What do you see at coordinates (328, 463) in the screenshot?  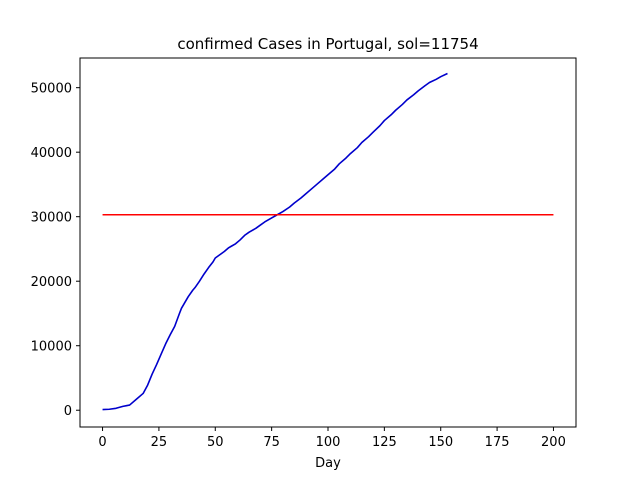 I see `x-axis-label: Day` at bounding box center [328, 463].